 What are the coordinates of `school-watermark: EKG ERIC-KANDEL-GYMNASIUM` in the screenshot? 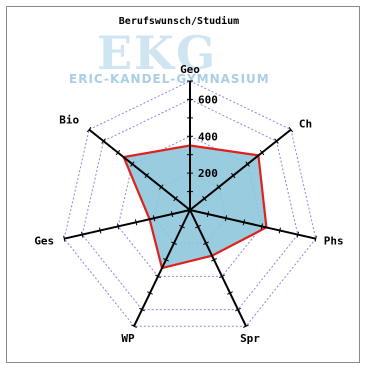 It's located at (169, 56).